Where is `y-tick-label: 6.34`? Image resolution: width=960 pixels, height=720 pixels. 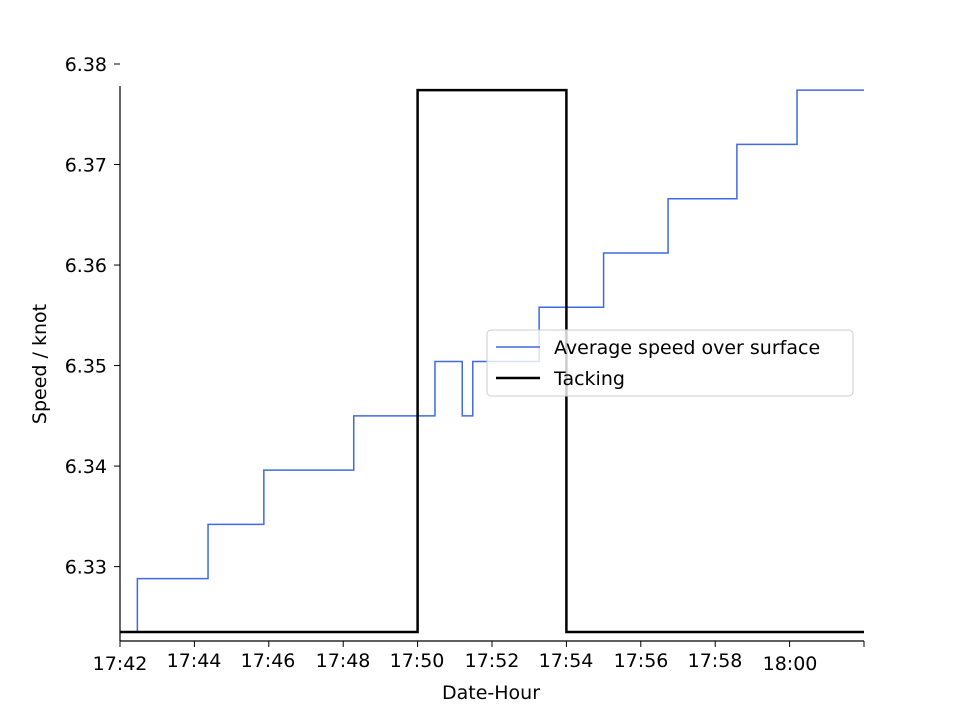 y-tick-label: 6.34 is located at coordinates (86, 467).